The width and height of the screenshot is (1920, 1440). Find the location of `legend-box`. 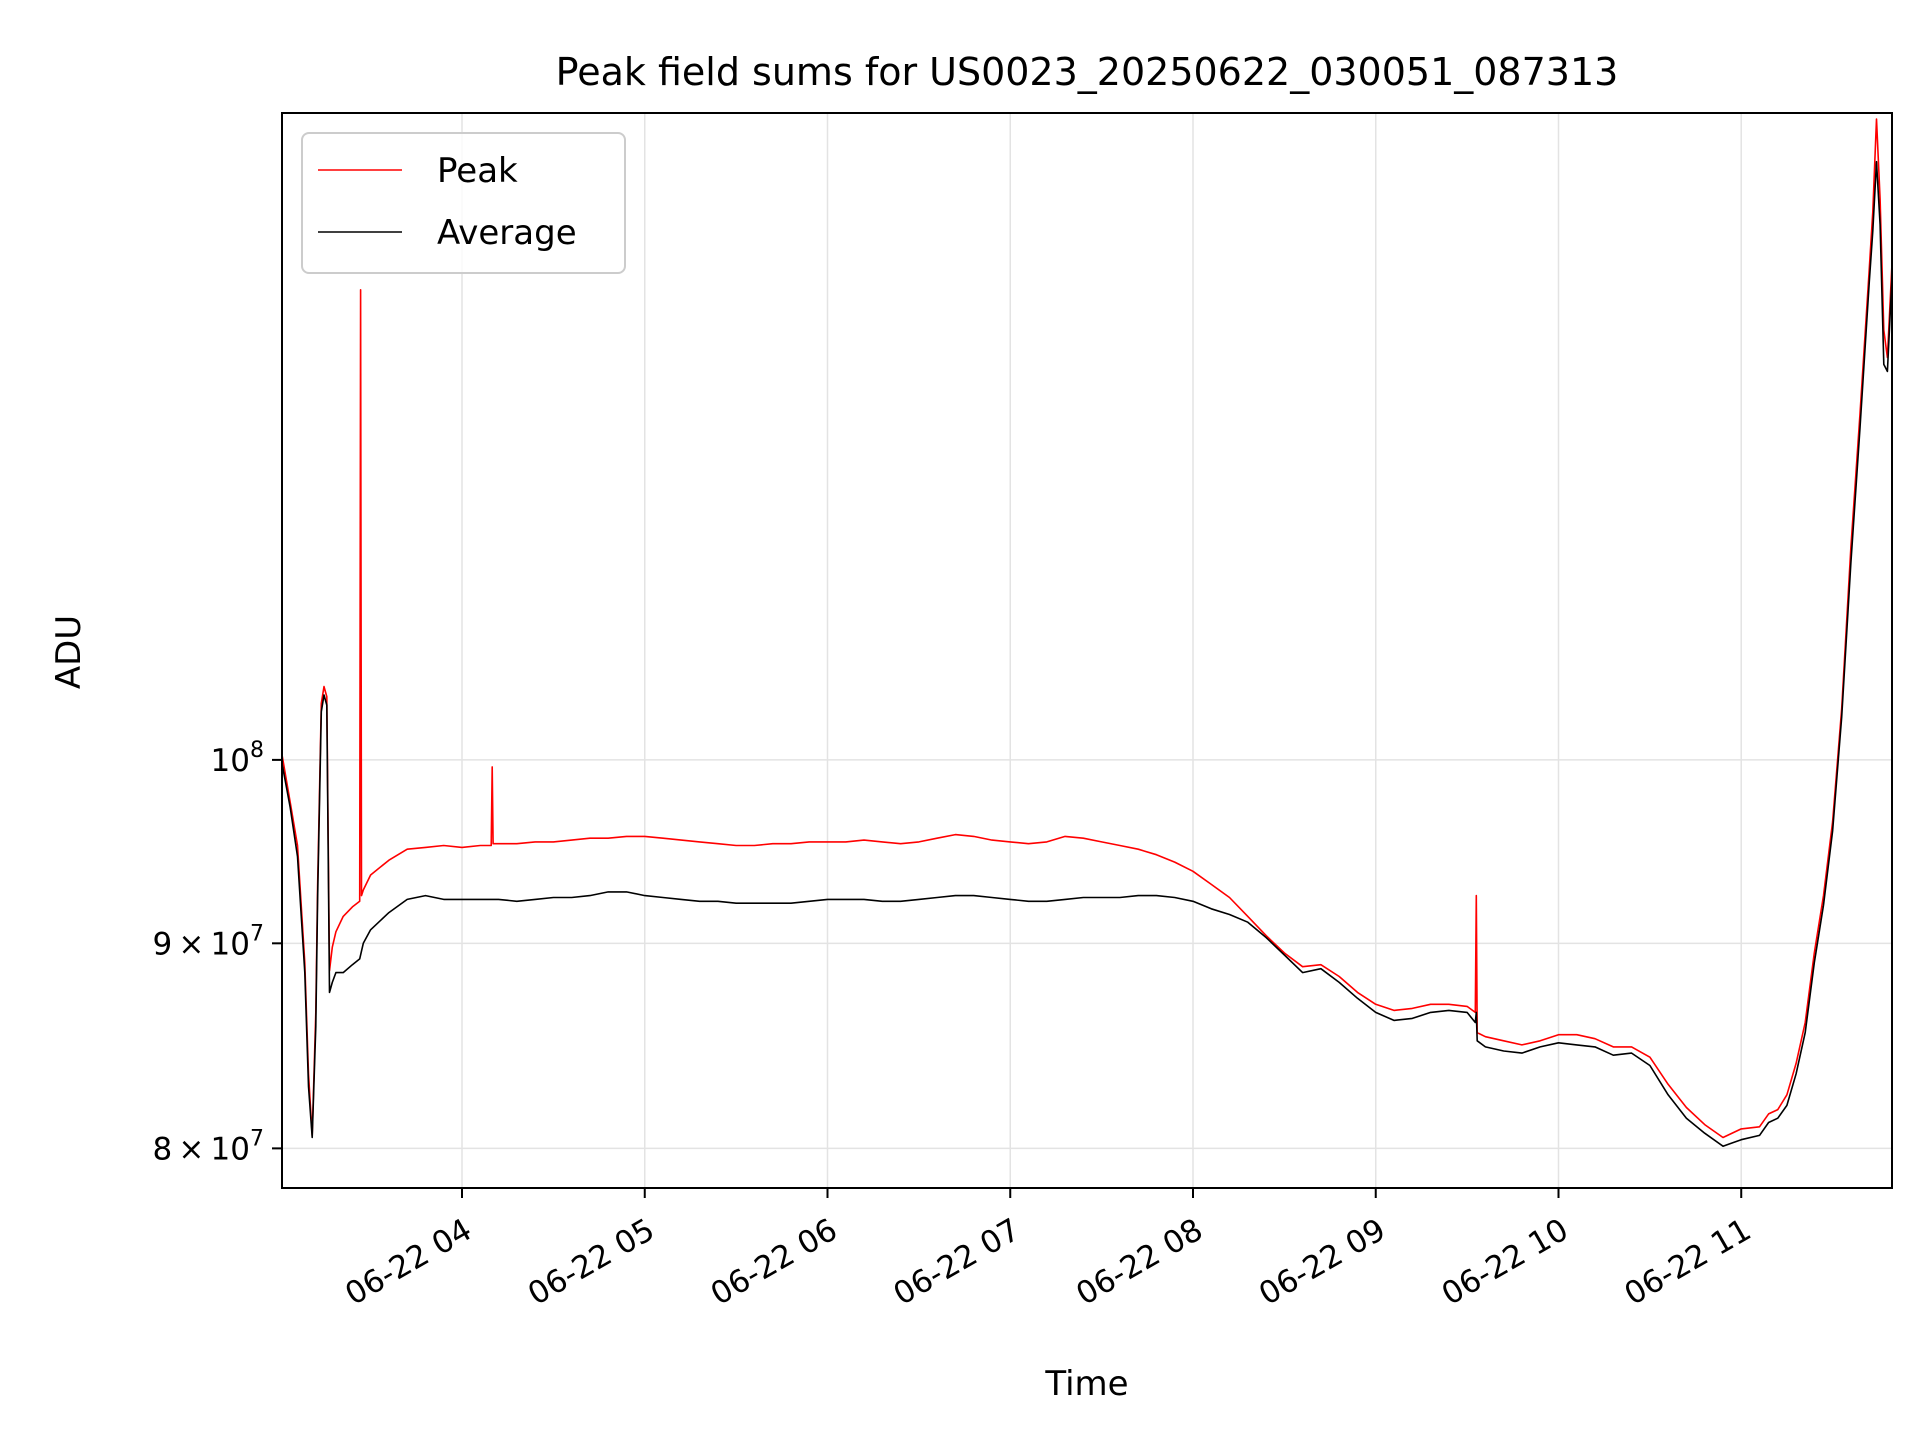

legend-box is located at coordinates (463, 203).